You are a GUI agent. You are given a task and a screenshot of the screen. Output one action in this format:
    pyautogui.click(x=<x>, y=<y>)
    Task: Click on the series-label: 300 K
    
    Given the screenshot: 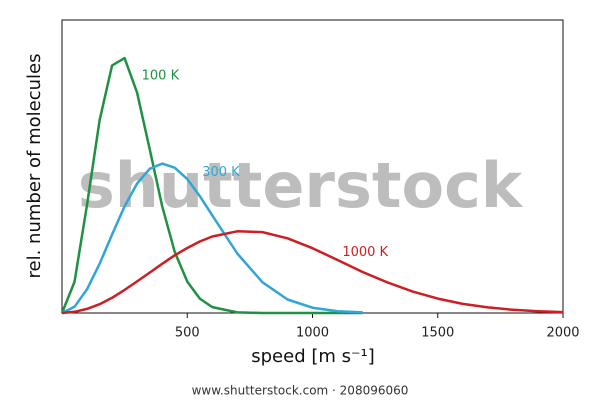 What is the action you would take?
    pyautogui.click(x=221, y=172)
    